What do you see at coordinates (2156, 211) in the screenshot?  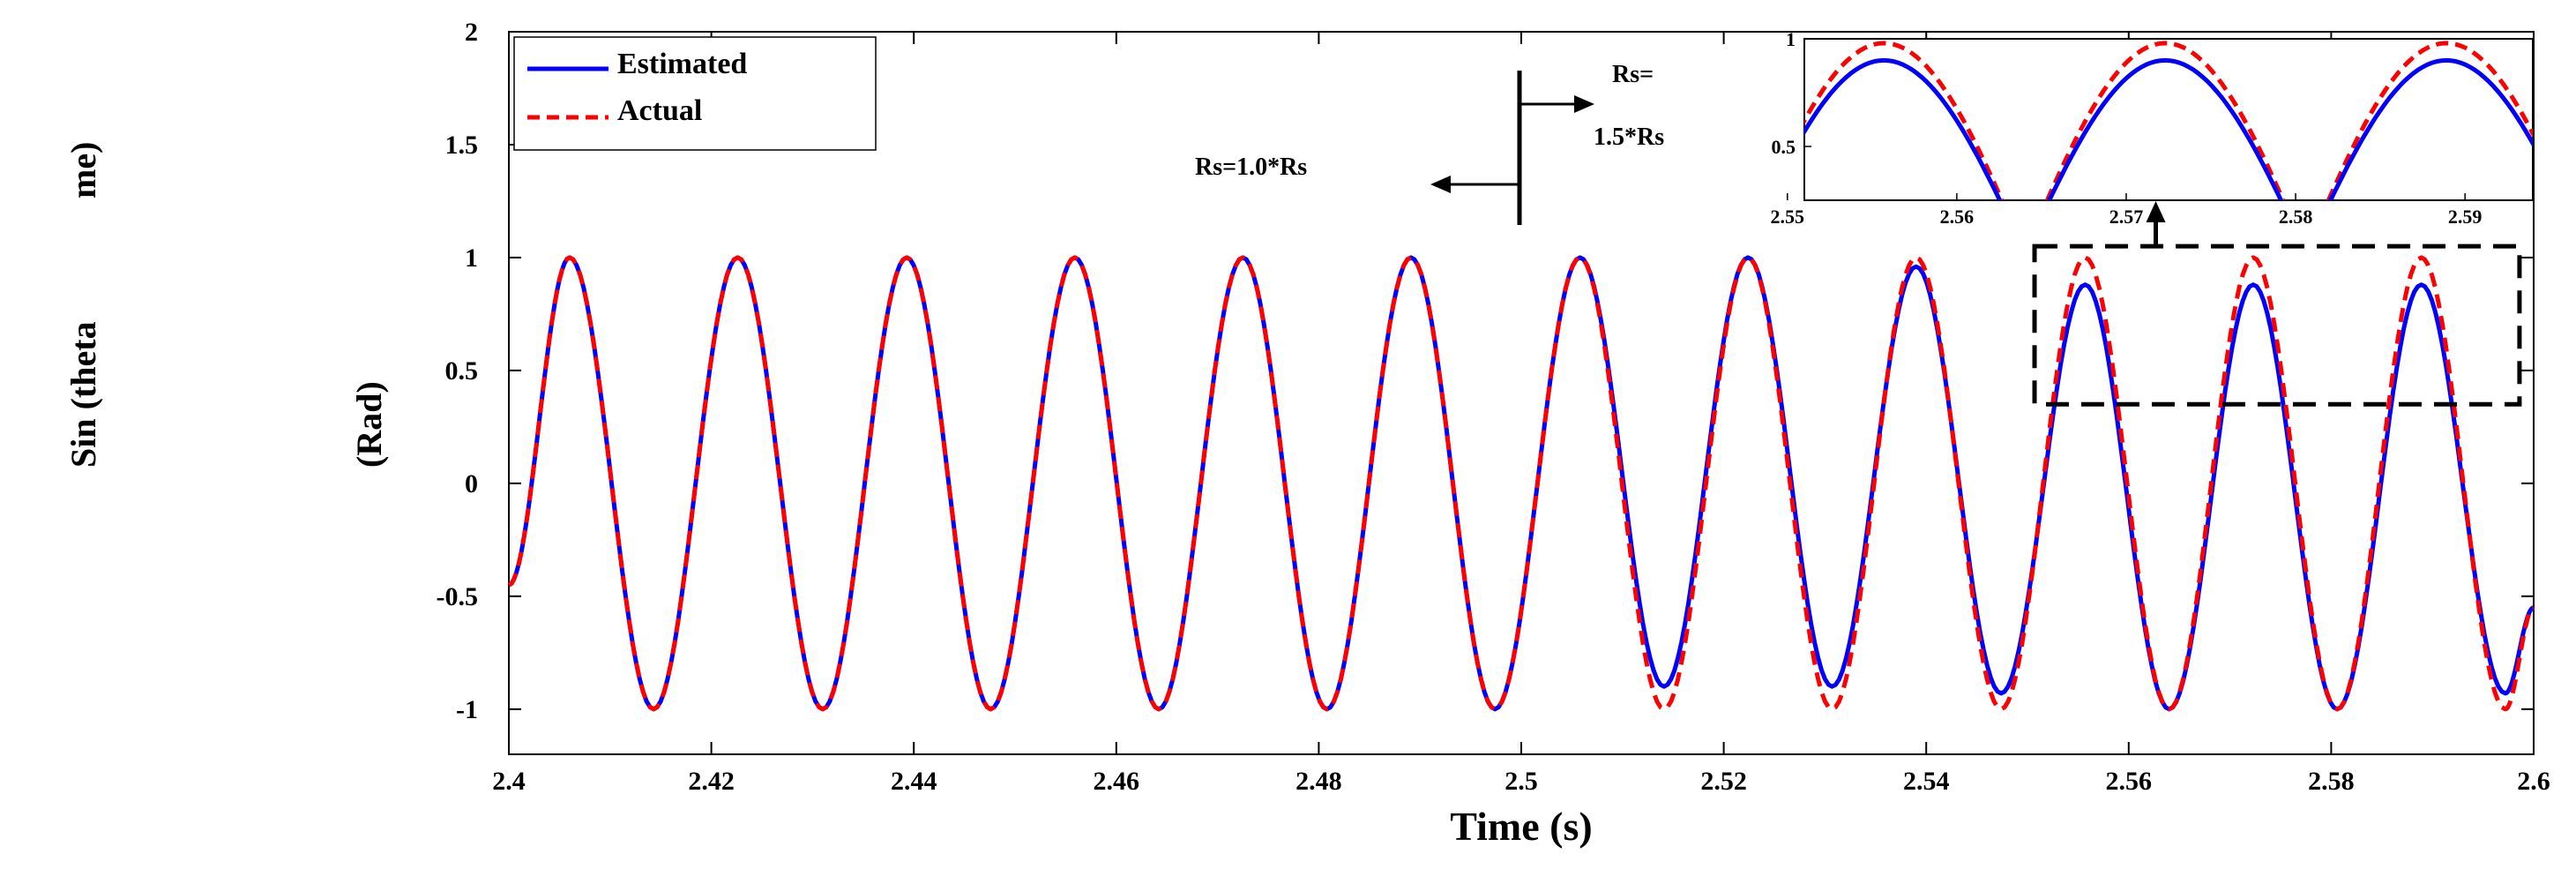 I see `zoom-arrowhead` at bounding box center [2156, 211].